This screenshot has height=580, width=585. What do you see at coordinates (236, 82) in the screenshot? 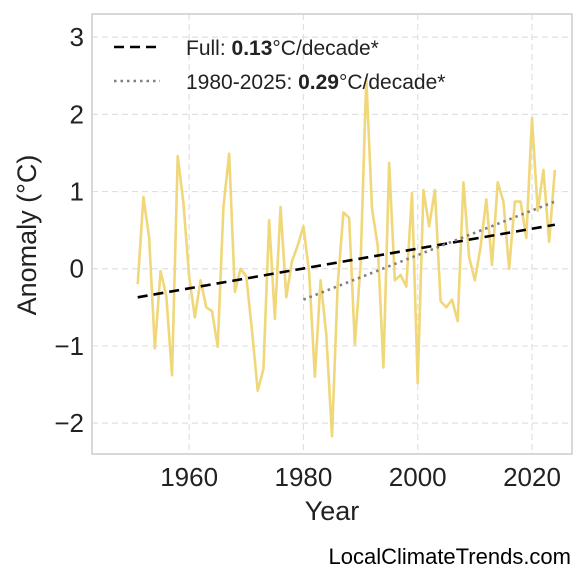
I see `legend-recent-name: 1980-2025` at bounding box center [236, 82].